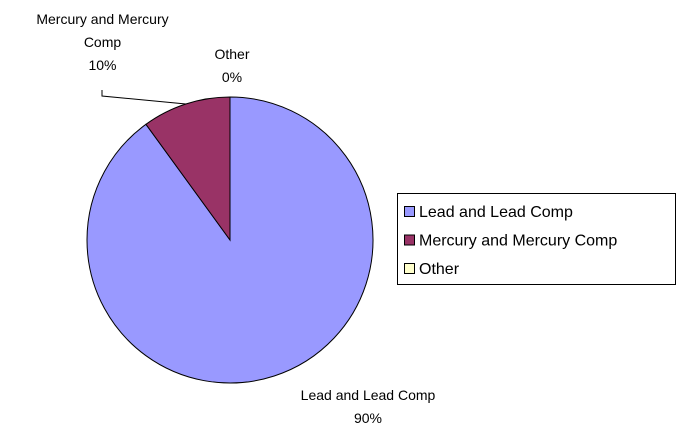  What do you see at coordinates (232, 54) in the screenshot?
I see `data-label-category: Other` at bounding box center [232, 54].